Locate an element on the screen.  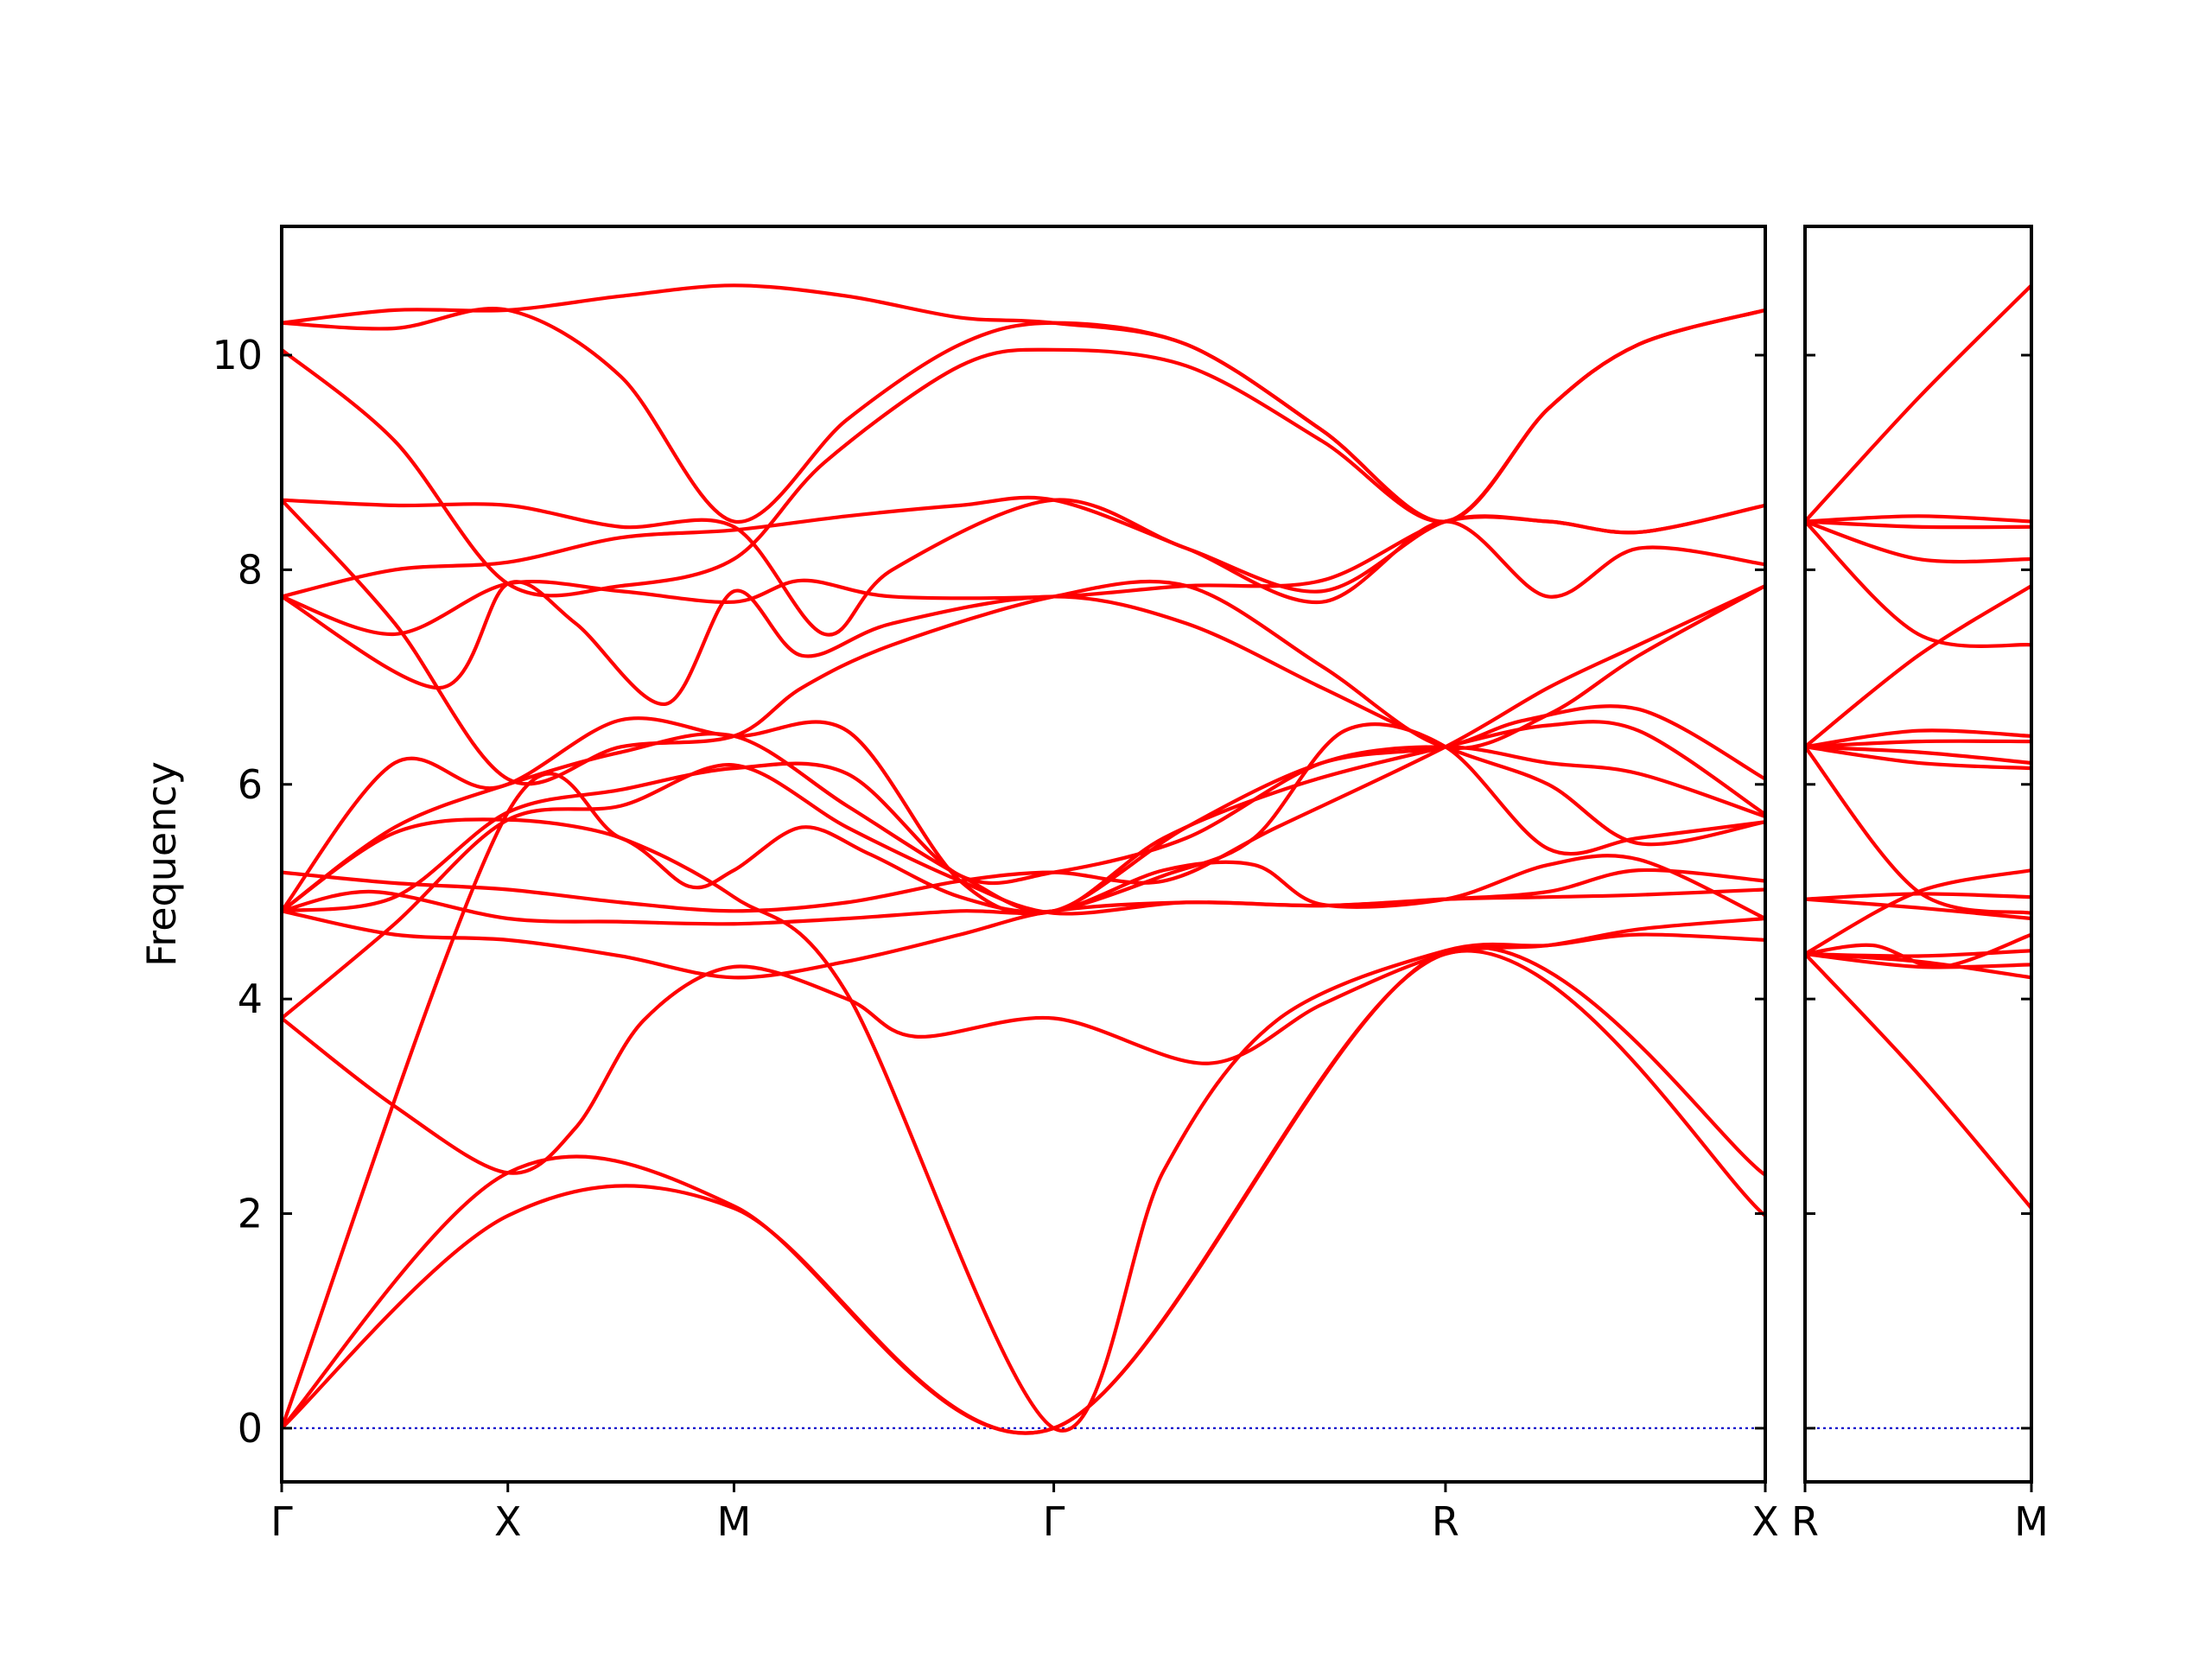
y-tick-label: 10 is located at coordinates (237, 355).